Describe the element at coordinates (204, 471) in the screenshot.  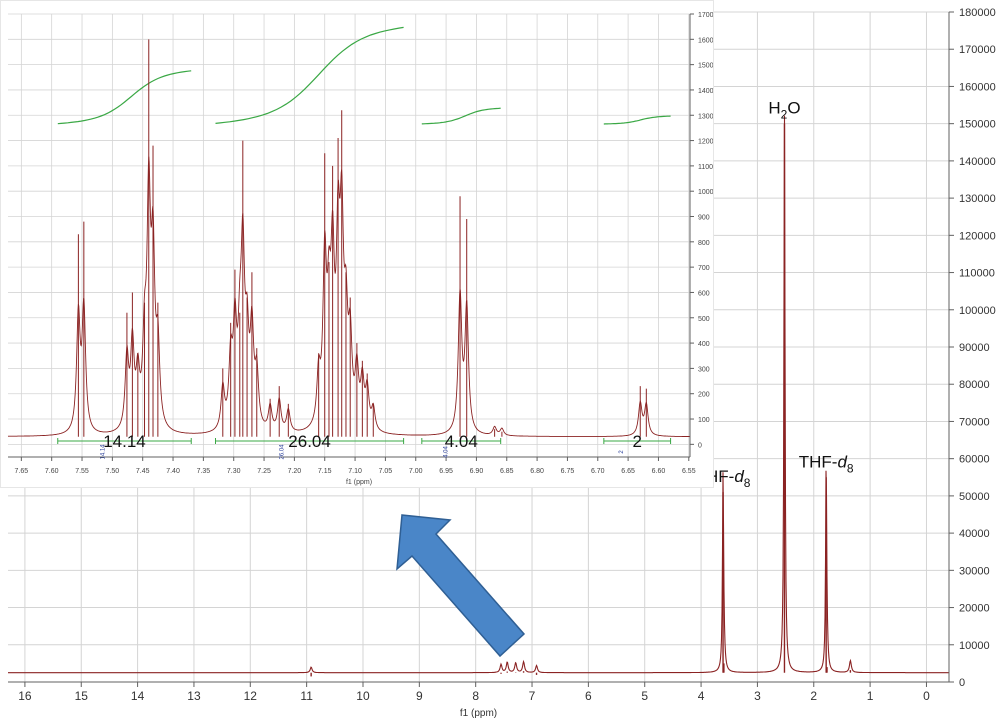
I see `inset-x-tick-label: 7.35` at that location.